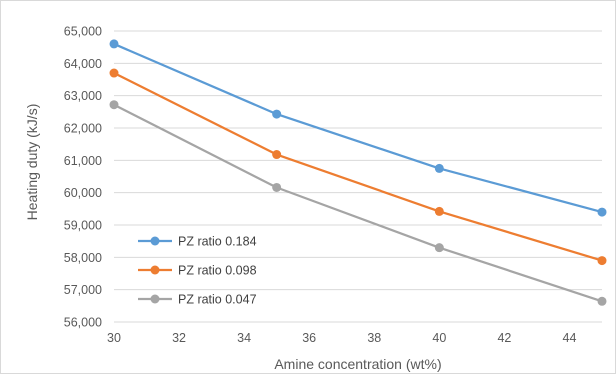 This screenshot has height=379, width=616. I want to click on x-tick-label: 30, so click(114, 338).